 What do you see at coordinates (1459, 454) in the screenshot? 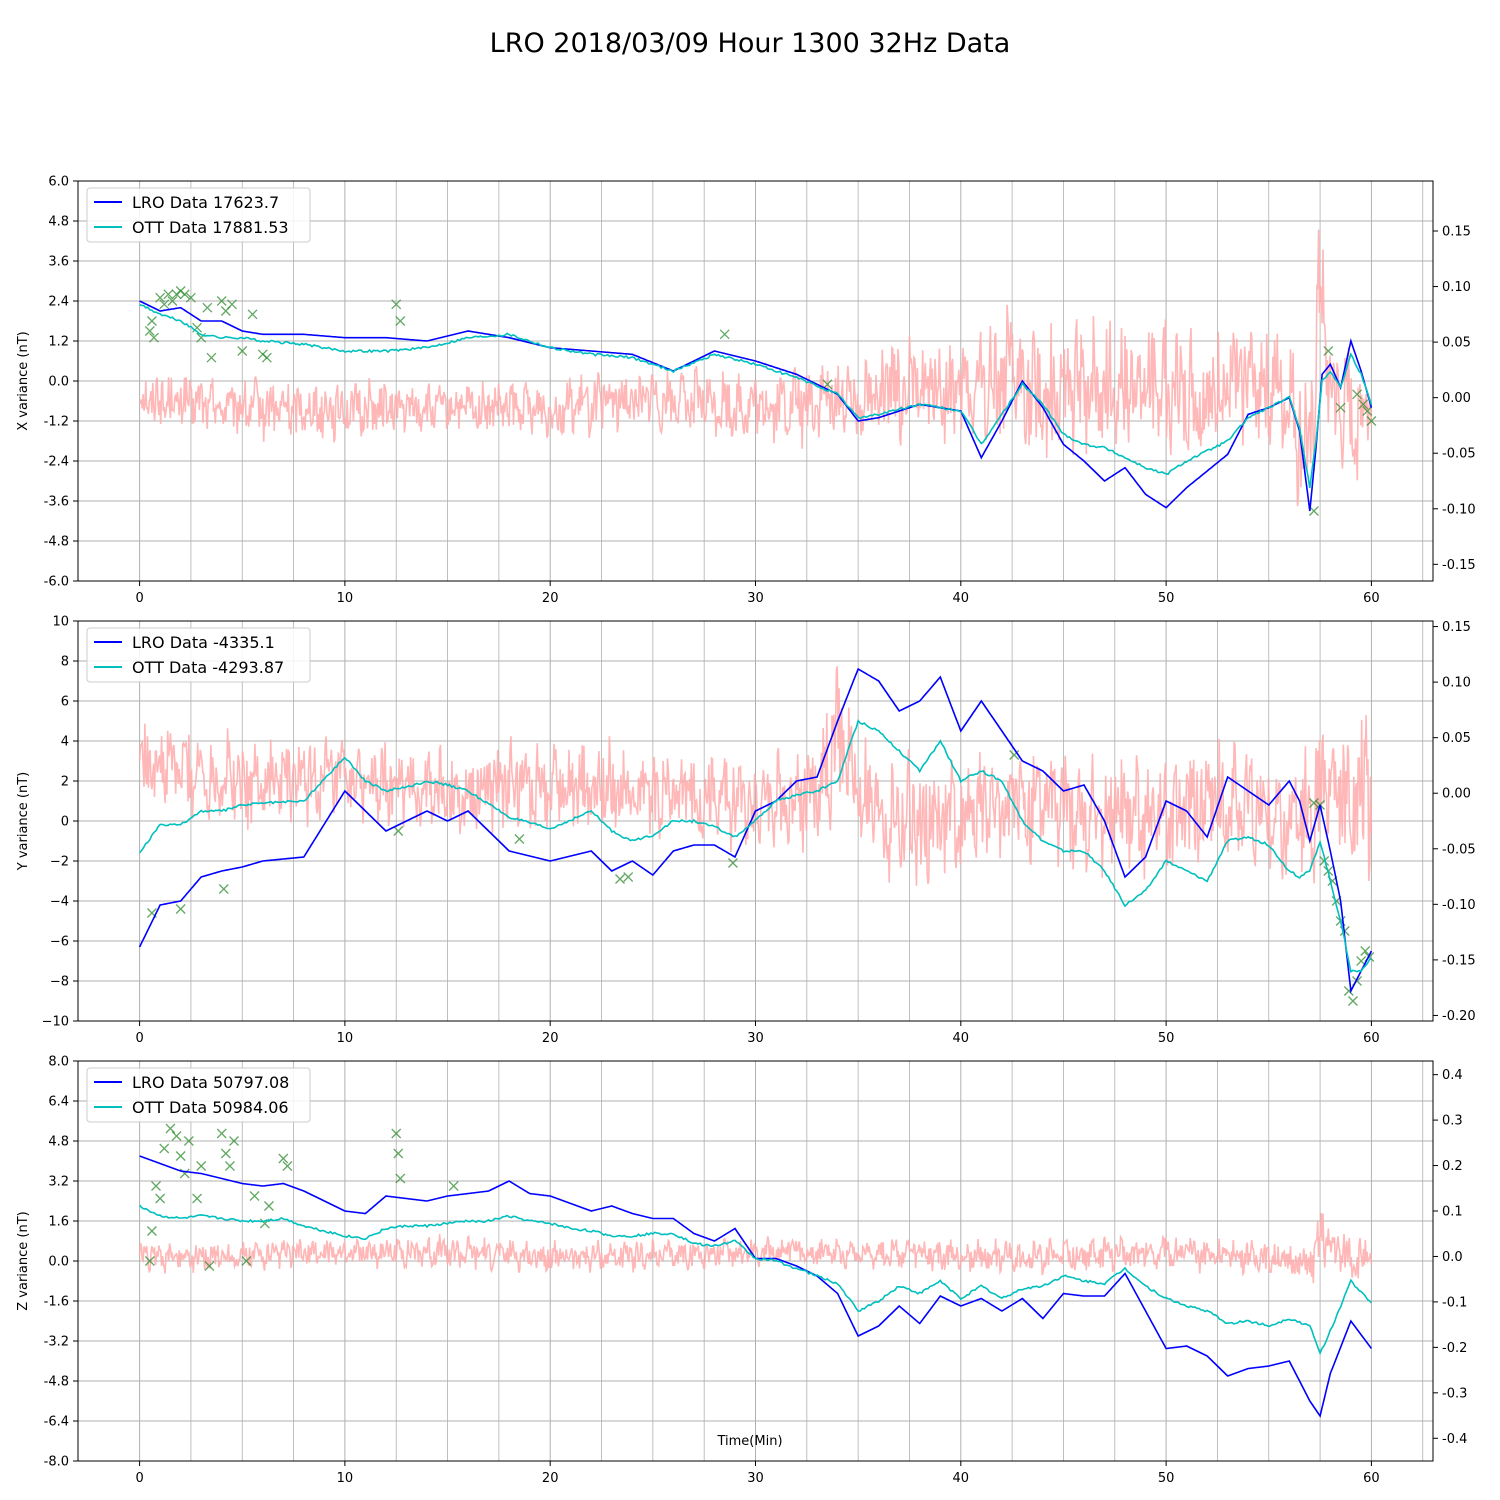
I see `y2-tick-label: -0.05` at bounding box center [1459, 454].